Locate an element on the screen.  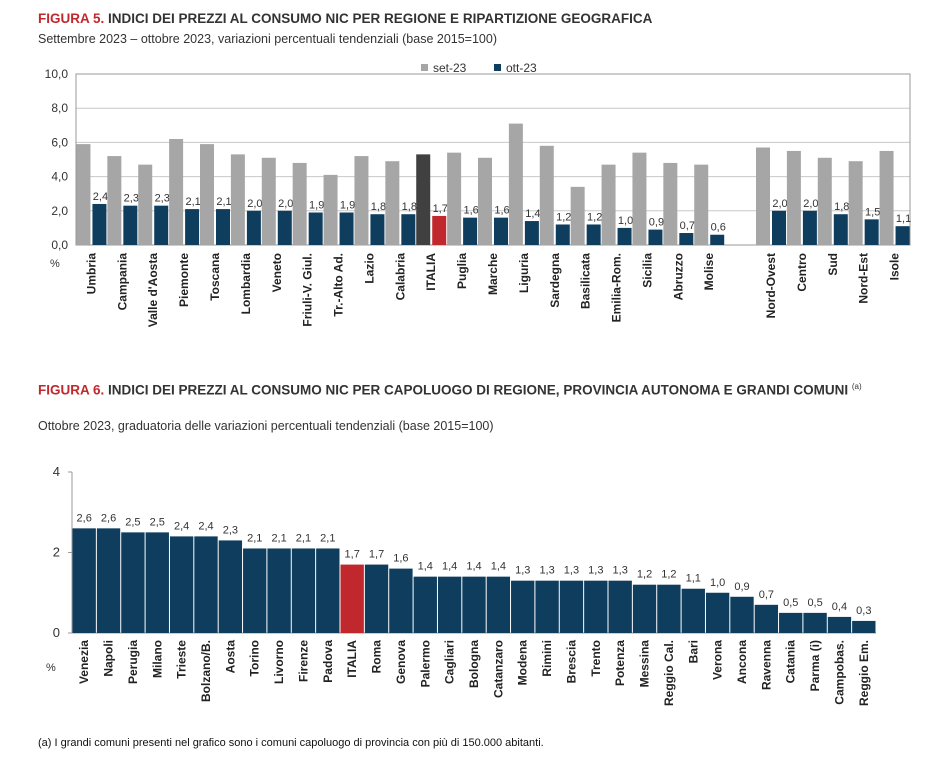
x-tick-label-italia: ITALIA is located at coordinates (352, 659).